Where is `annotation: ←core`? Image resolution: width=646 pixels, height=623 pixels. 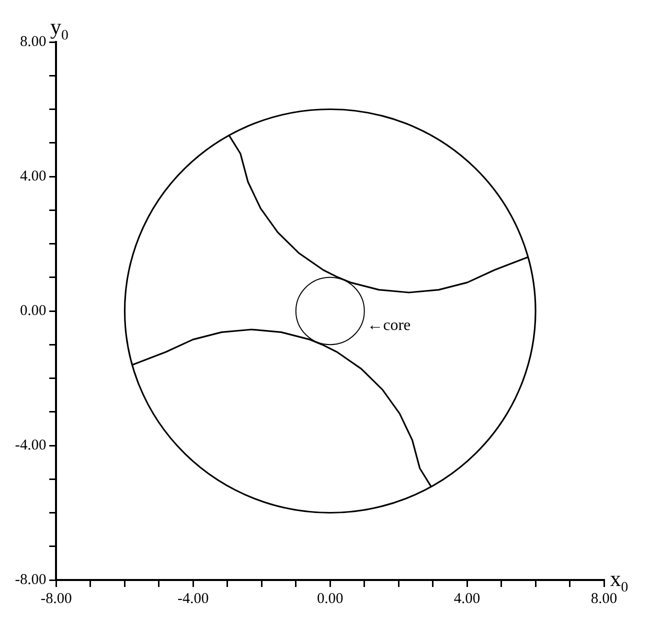
annotation: ←core is located at coordinates (389, 325).